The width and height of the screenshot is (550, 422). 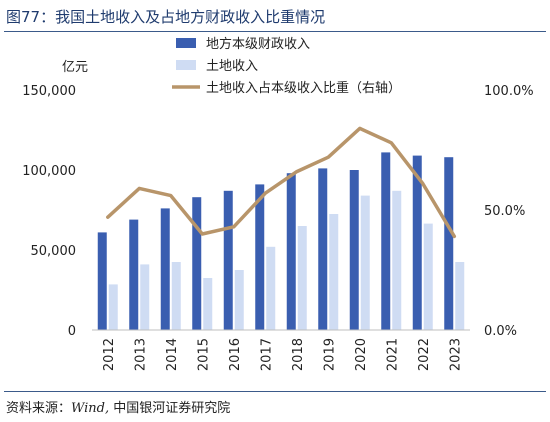 What do you see at coordinates (140, 354) in the screenshot?
I see `x-tick-label: 2013` at bounding box center [140, 354].